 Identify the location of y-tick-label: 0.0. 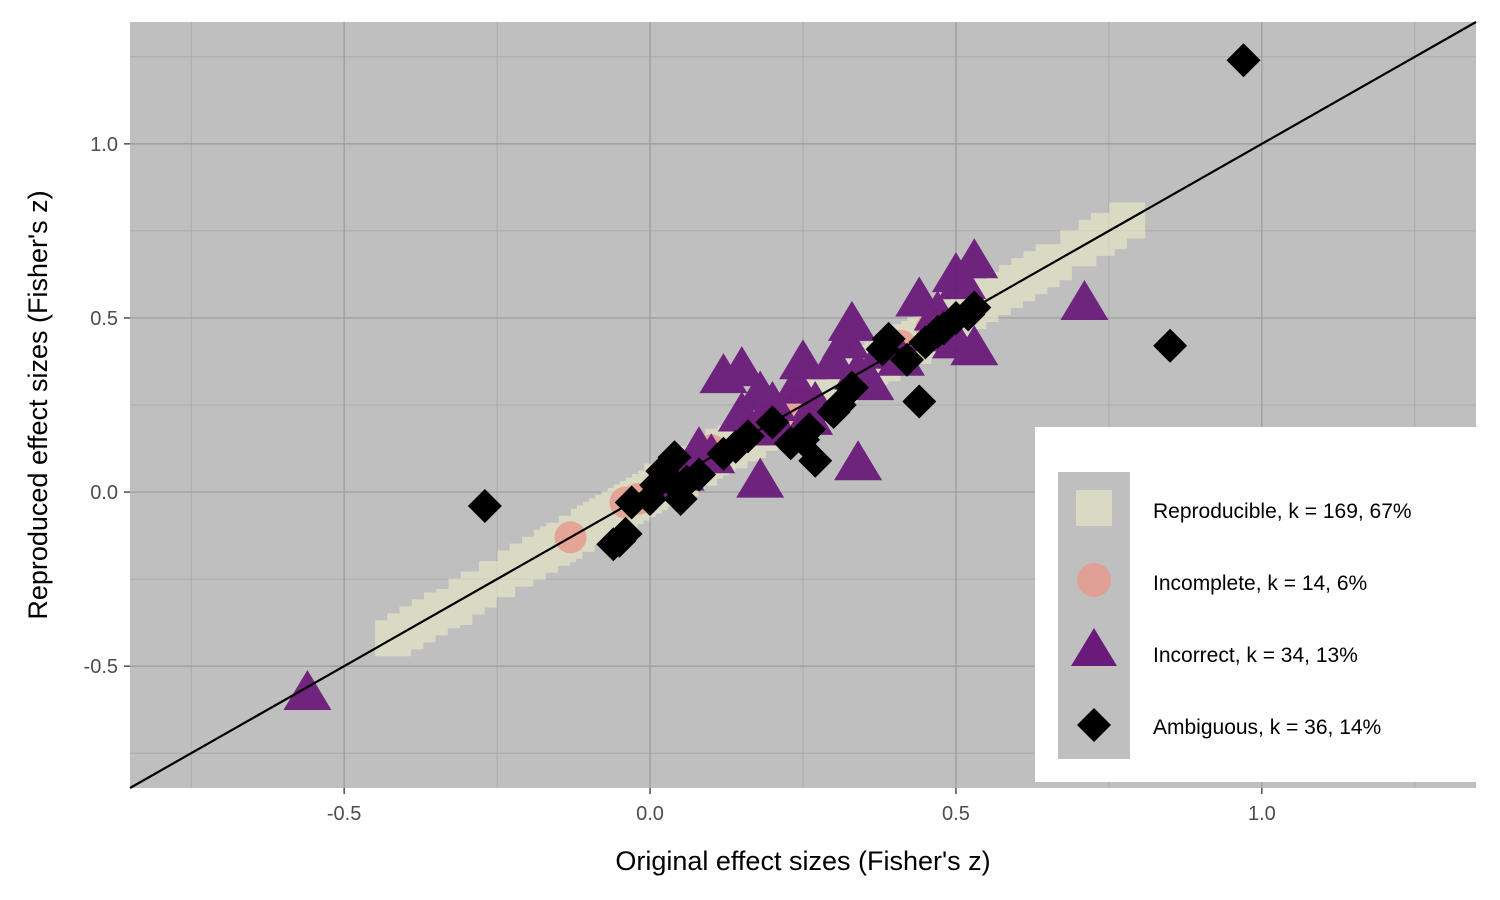
(104, 493).